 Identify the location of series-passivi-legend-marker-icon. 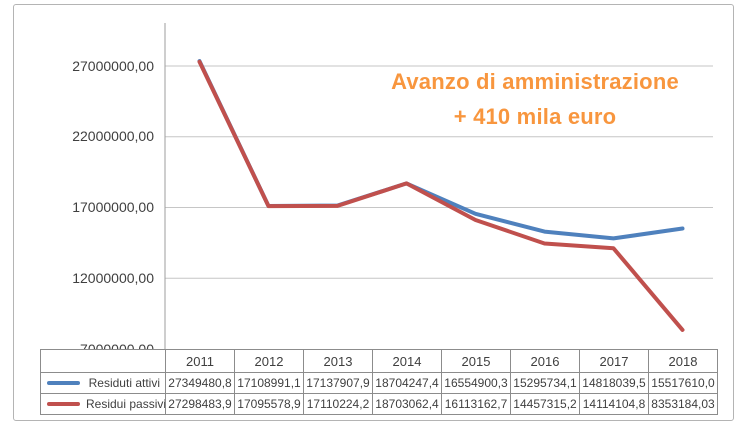
(63, 404).